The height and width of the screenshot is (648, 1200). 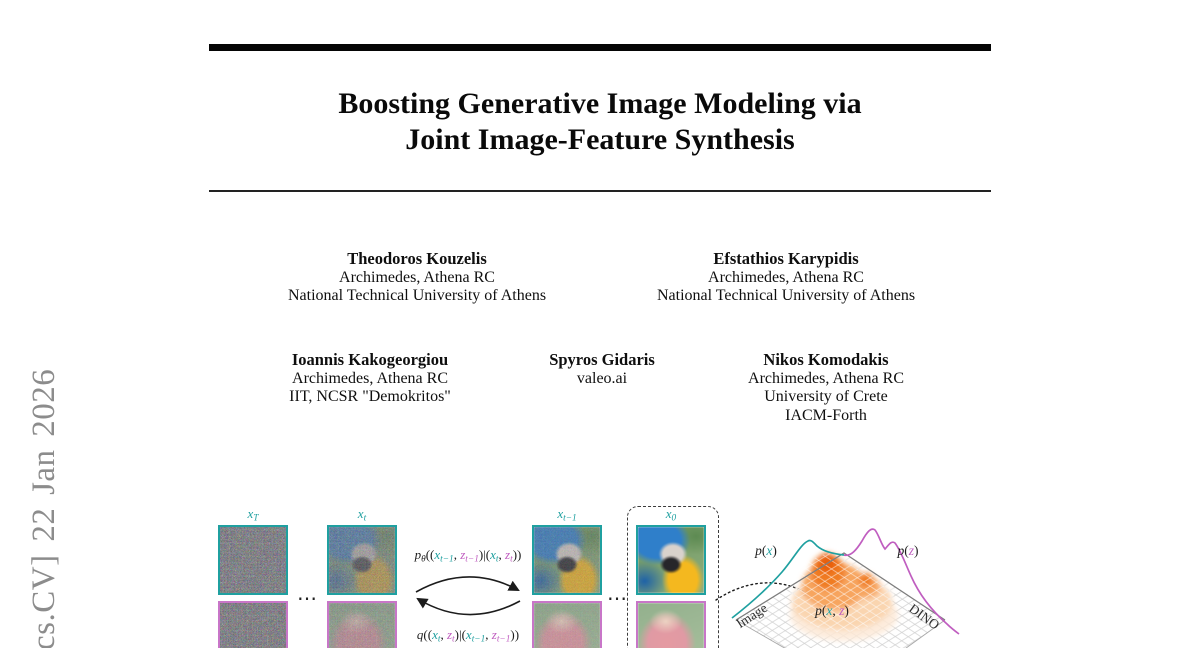 I want to click on joint-density-plot, so click(x=845, y=588).